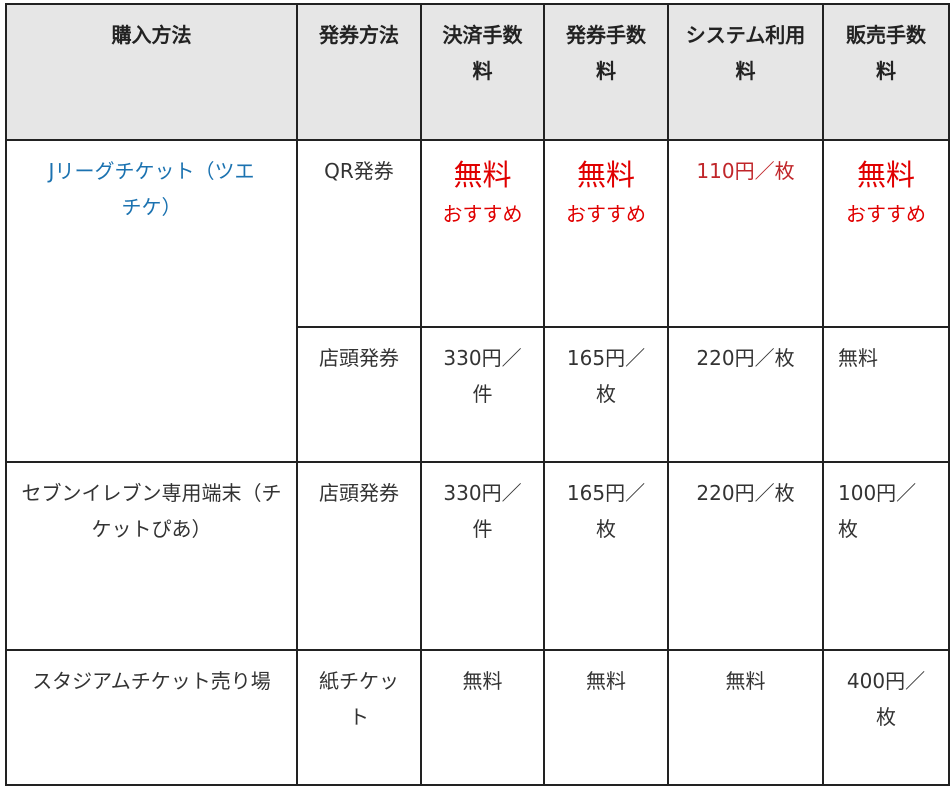 Image resolution: width=952 pixels, height=787 pixels. Describe the element at coordinates (151, 717) in the screenshot. I see `method-cell: スタジアムチケット売り場` at that location.